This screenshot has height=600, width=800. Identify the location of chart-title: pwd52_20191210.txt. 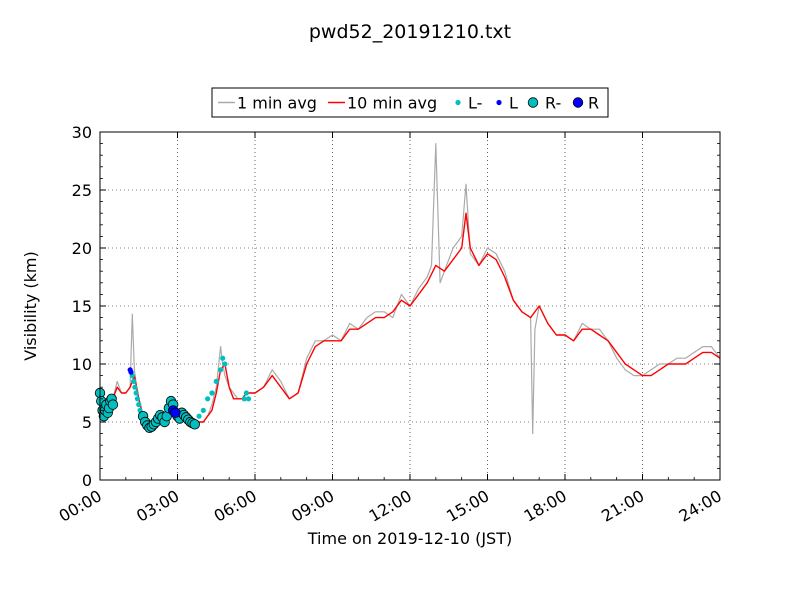
(410, 32).